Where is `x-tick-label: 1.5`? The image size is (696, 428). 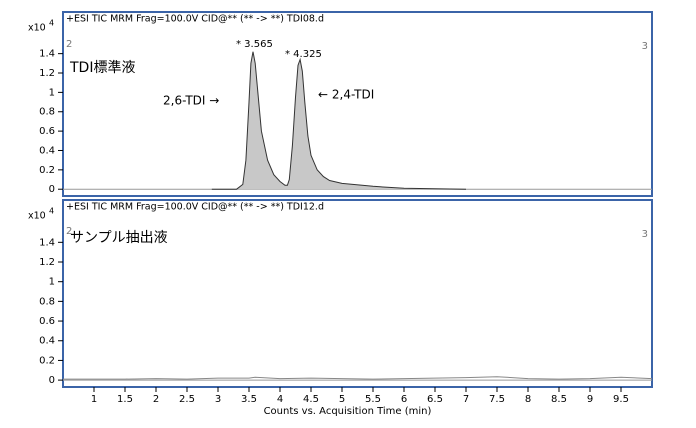 x-tick-label: 1.5 is located at coordinates (125, 399).